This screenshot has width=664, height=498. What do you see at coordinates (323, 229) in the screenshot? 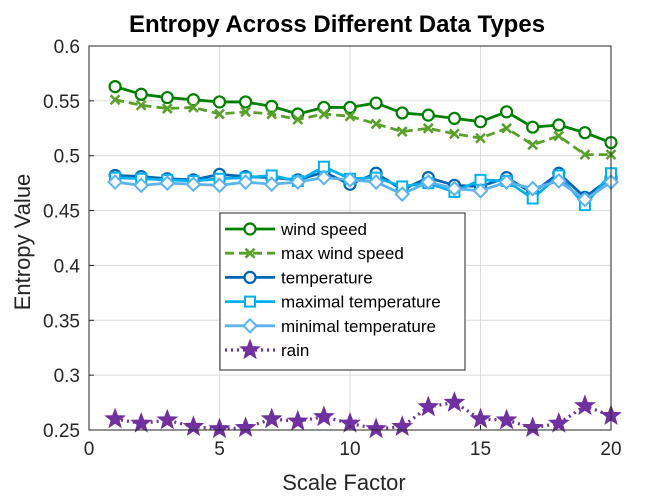
I see `legend-label: wind speed` at bounding box center [323, 229].